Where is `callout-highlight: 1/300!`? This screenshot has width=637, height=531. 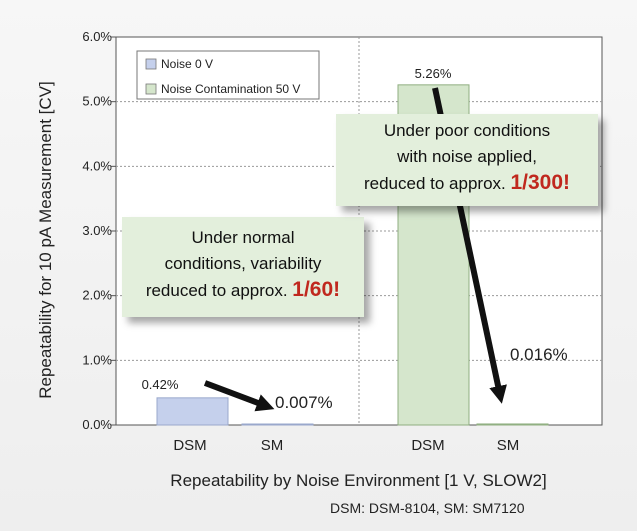 callout-highlight: 1/300! is located at coordinates (540, 182).